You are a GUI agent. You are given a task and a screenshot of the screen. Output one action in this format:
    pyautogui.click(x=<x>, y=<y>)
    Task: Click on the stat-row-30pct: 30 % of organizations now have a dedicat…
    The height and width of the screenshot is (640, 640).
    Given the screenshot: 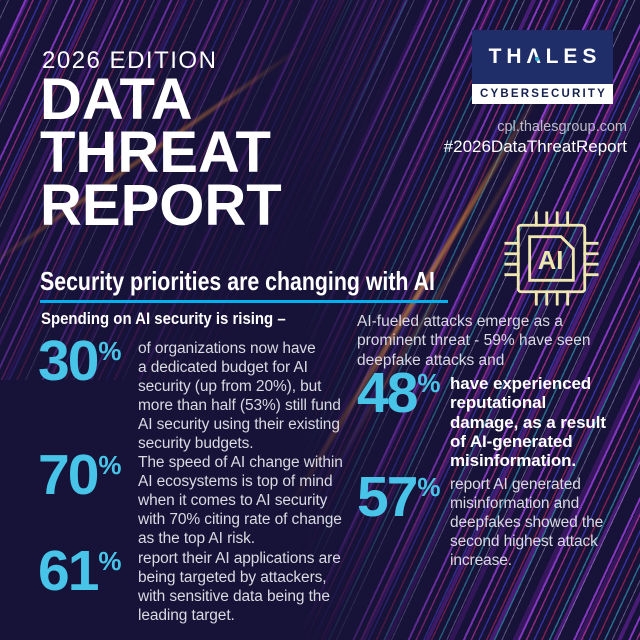 What is the action you would take?
    pyautogui.click(x=189, y=391)
    